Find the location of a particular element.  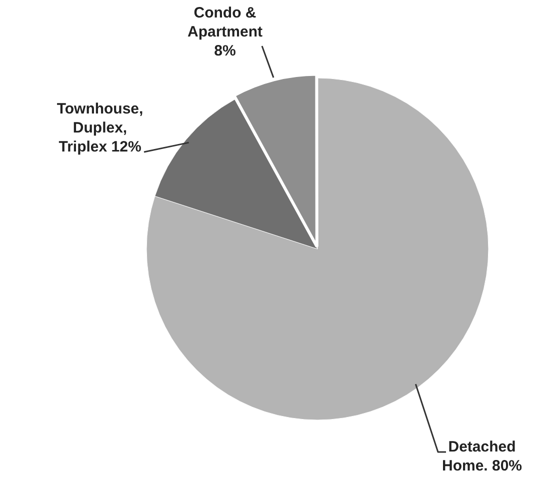

slice-label: Detached Home. 80% is located at coordinates (482, 456).